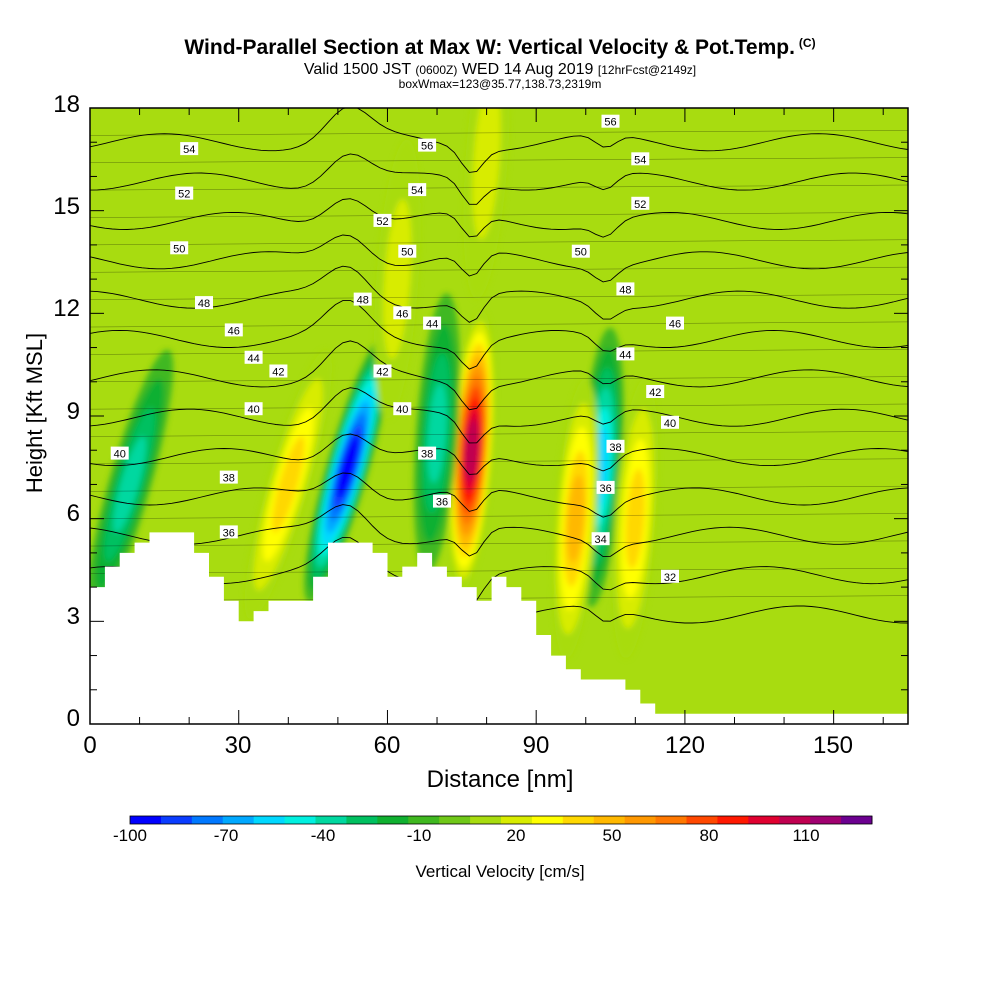  What do you see at coordinates (685, 745) in the screenshot?
I see `x-tick-label: 120` at bounding box center [685, 745].